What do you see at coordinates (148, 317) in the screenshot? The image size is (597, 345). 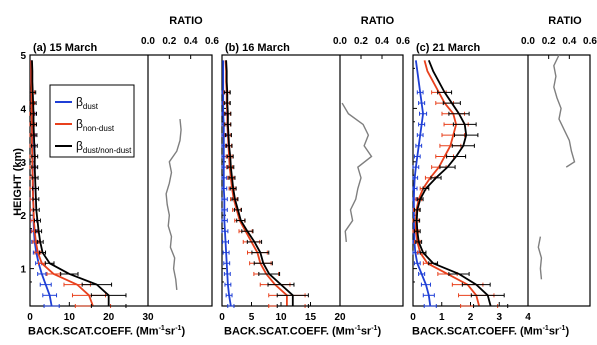 I see `x-tick-label: 30` at bounding box center [148, 317].